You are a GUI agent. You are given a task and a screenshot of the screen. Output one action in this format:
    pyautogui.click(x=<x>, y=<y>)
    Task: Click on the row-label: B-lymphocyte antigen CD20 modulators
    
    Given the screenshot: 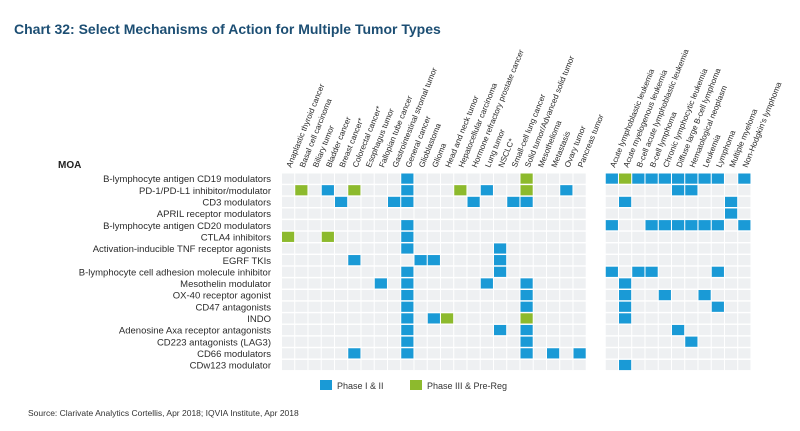 What is the action you would take?
    pyautogui.click(x=187, y=226)
    